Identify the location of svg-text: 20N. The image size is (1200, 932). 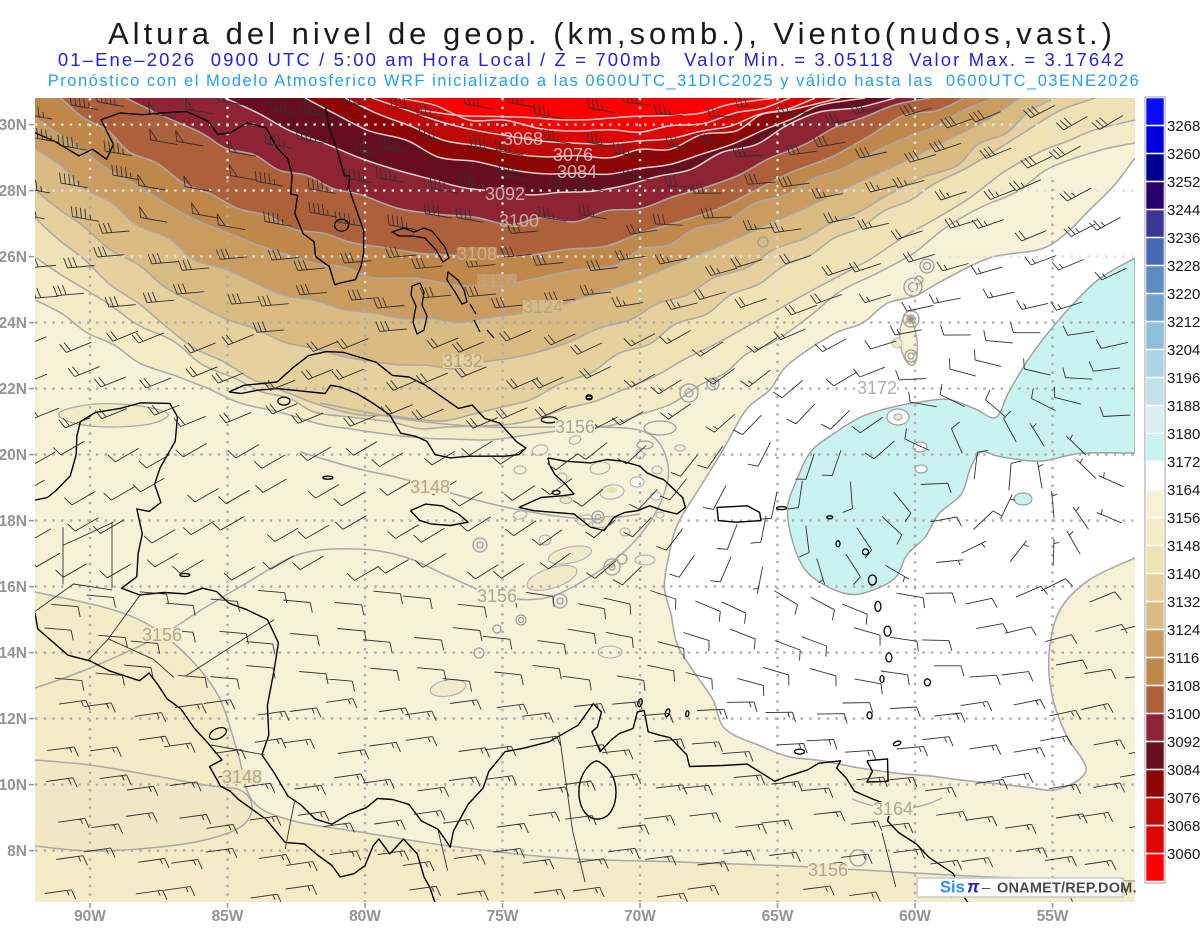
(13, 455).